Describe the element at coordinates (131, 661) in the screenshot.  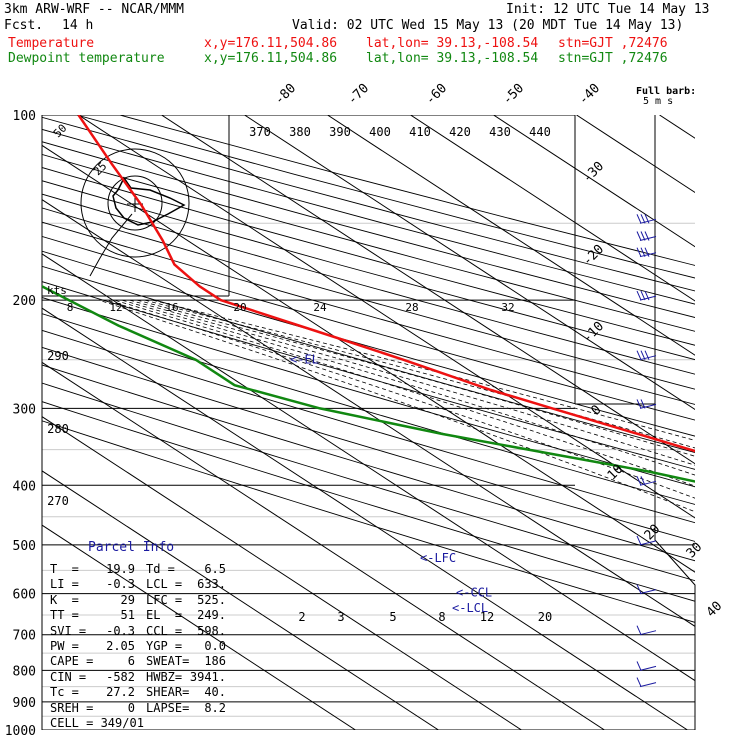
I see `parcel-value: 6` at that location.